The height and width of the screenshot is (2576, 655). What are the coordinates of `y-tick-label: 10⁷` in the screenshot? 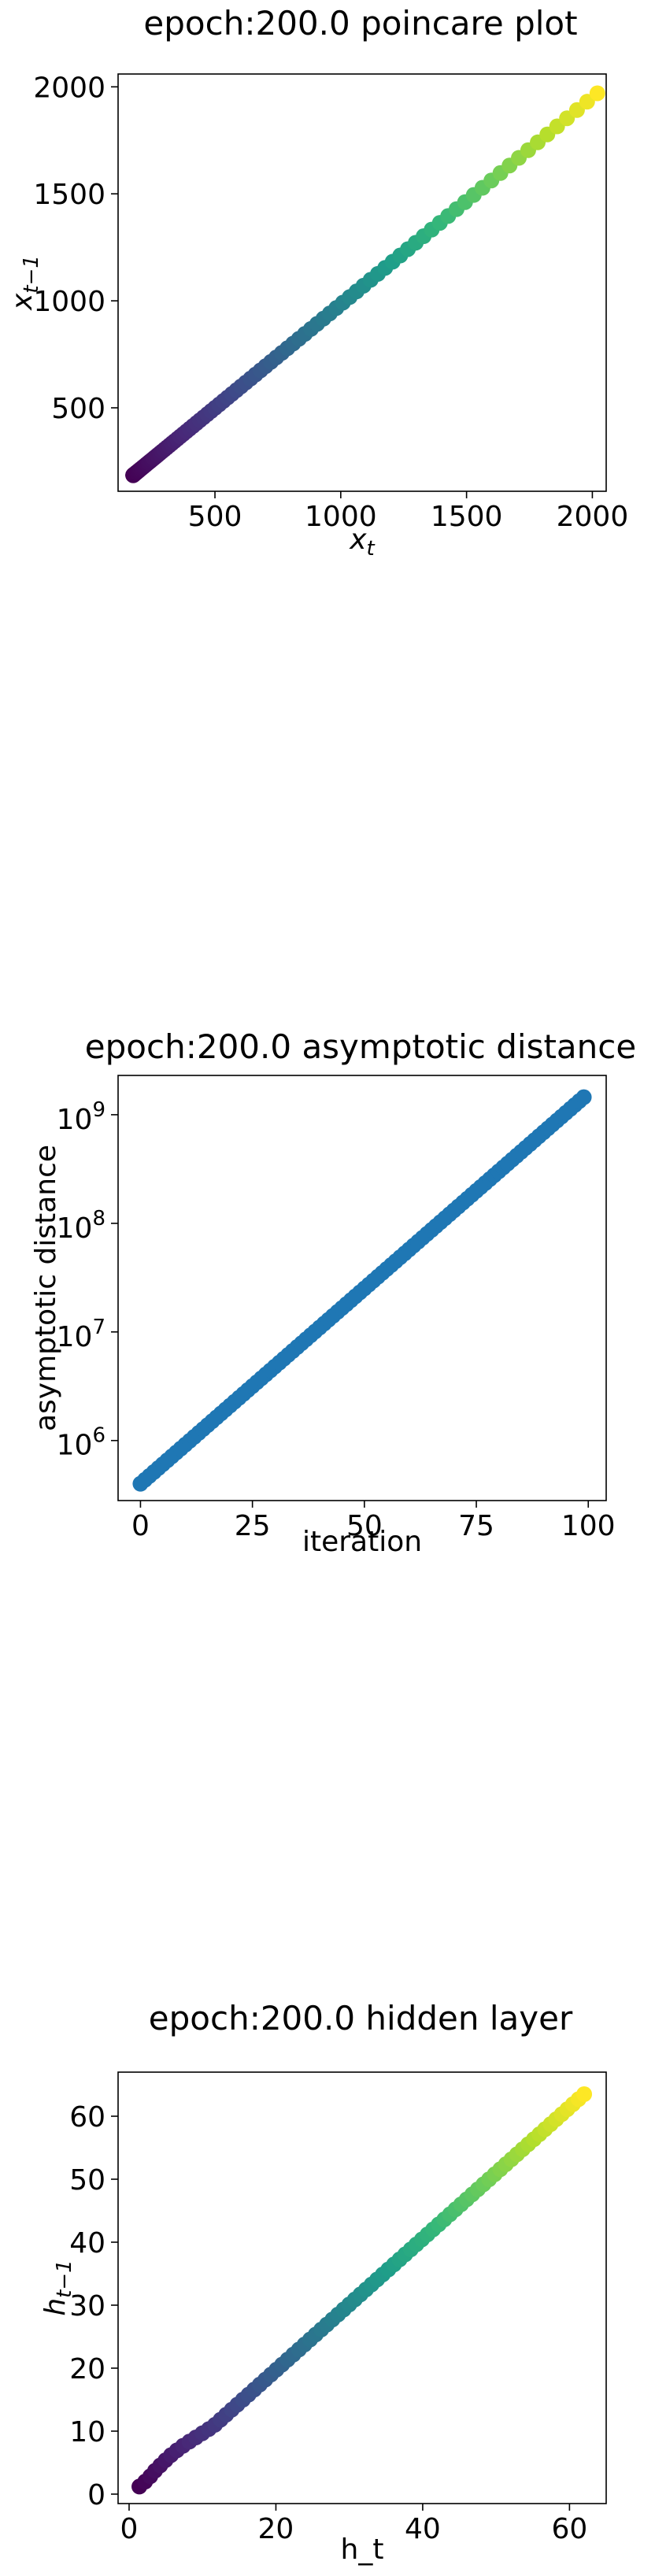 It's located at (81, 1334).